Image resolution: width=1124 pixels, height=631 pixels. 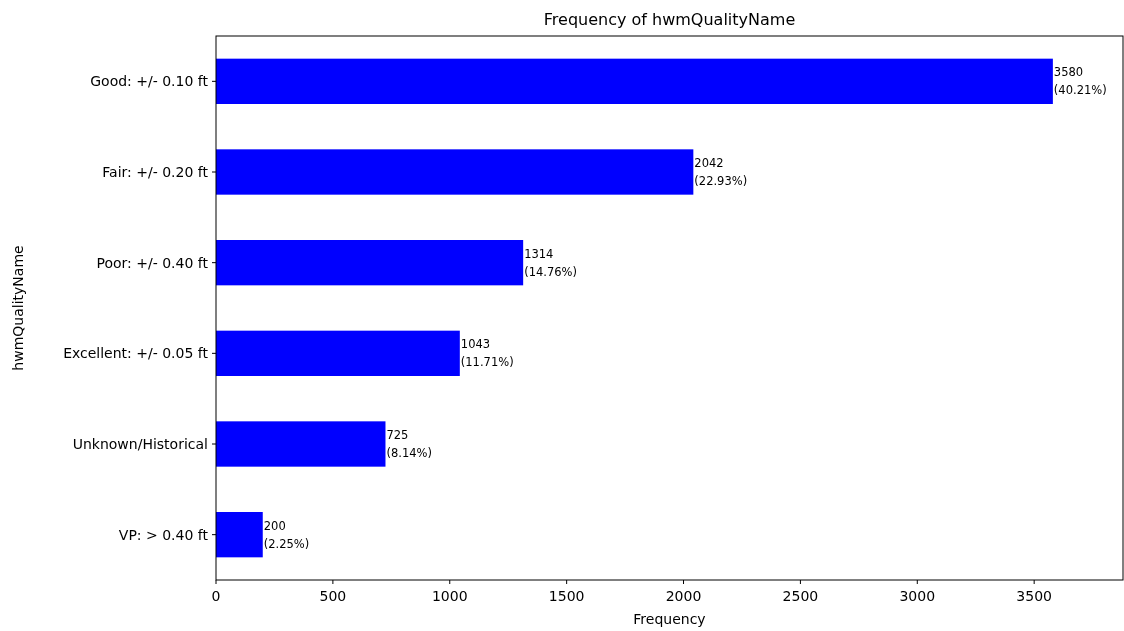 What do you see at coordinates (1080, 81) in the screenshot?
I see `data-label: 3580 (40.21%)` at bounding box center [1080, 81].